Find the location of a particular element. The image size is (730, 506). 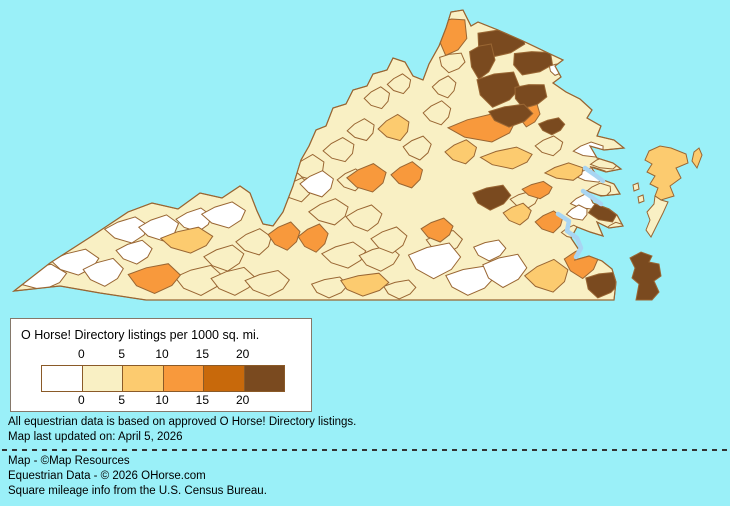

legend-color-band is located at coordinates (163, 378).